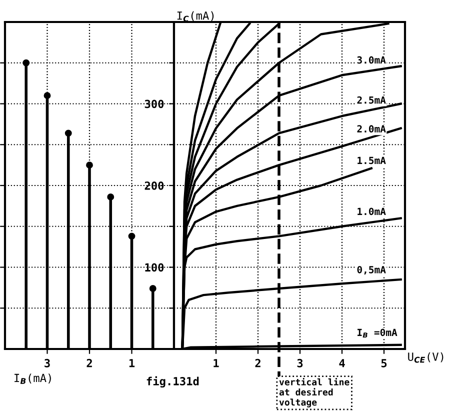 Image resolution: width=456 pixels, height=418 pixels. Describe the element at coordinates (154, 104) in the screenshot. I see `y-tick-label: 300` at that location.